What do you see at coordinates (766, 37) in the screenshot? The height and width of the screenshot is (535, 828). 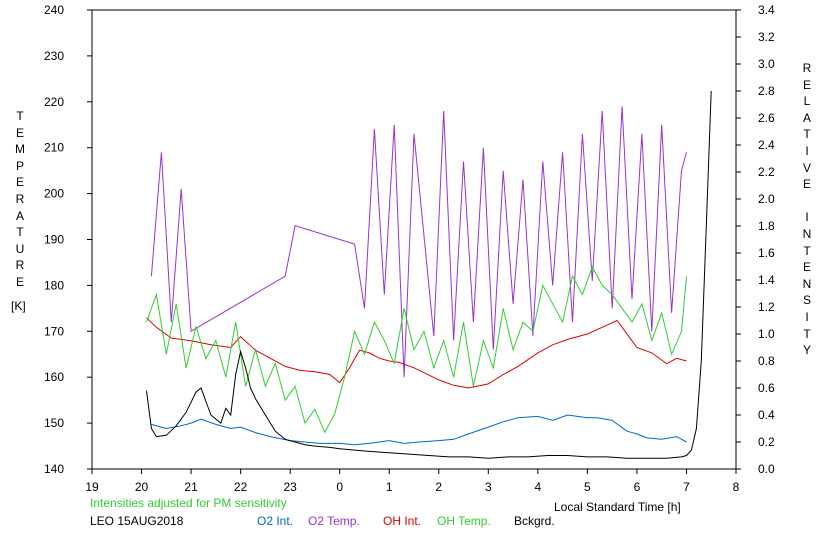 I see `y-right-tick-label: 3.2` at bounding box center [766, 37].